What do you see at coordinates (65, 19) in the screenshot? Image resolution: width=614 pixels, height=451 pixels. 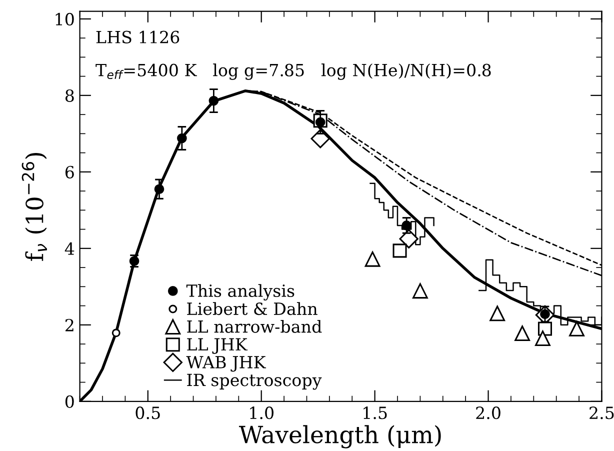 I see `y-tick-label: 10` at bounding box center [65, 19].